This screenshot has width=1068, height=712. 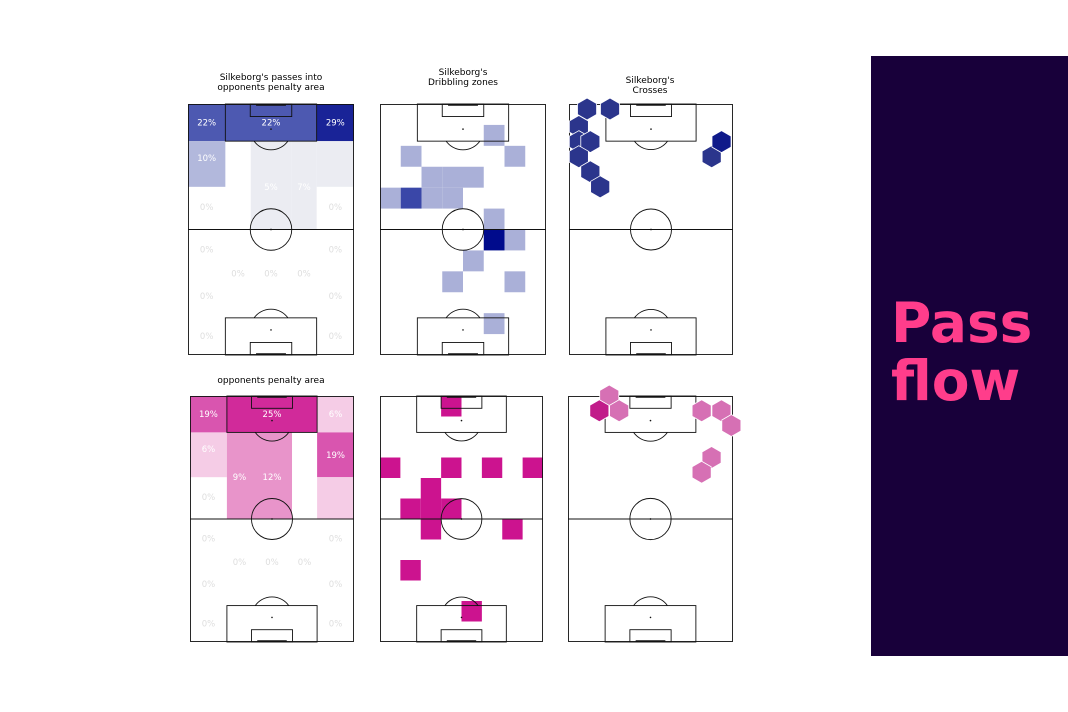 What do you see at coordinates (209, 450) in the screenshot?
I see `zone-label-left-wing-mid: 6%` at bounding box center [209, 450].